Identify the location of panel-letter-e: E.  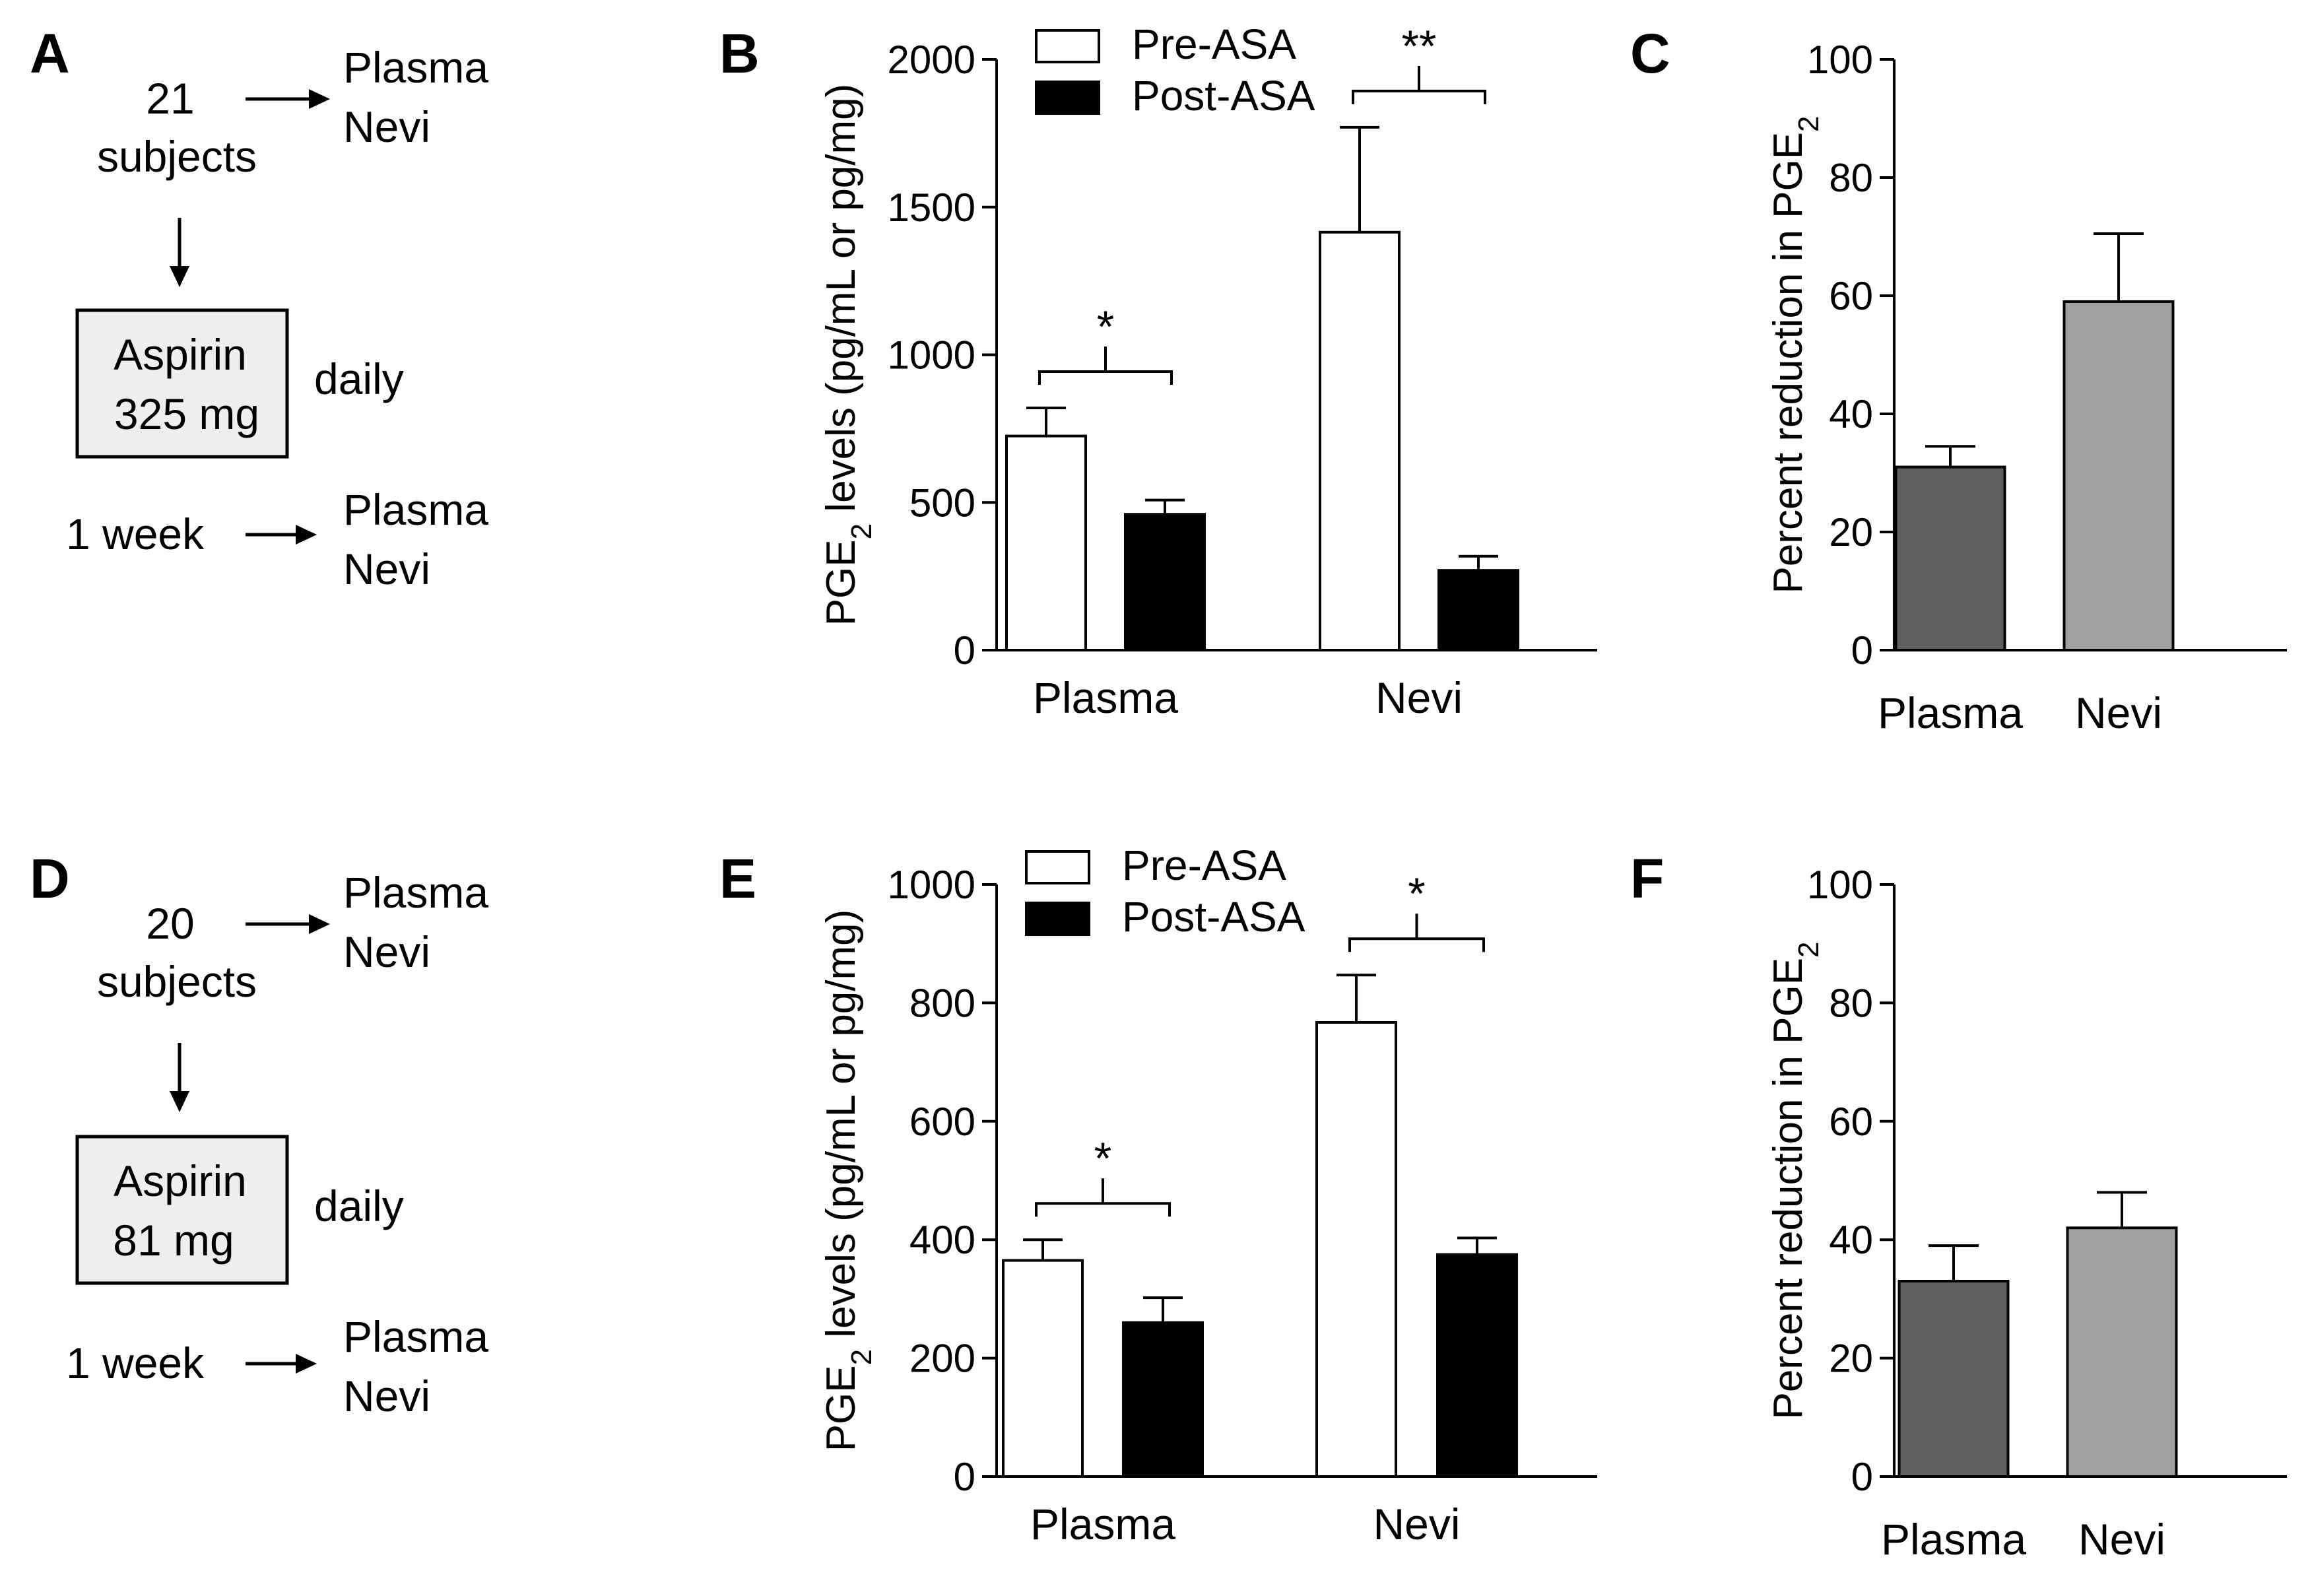
(738, 879).